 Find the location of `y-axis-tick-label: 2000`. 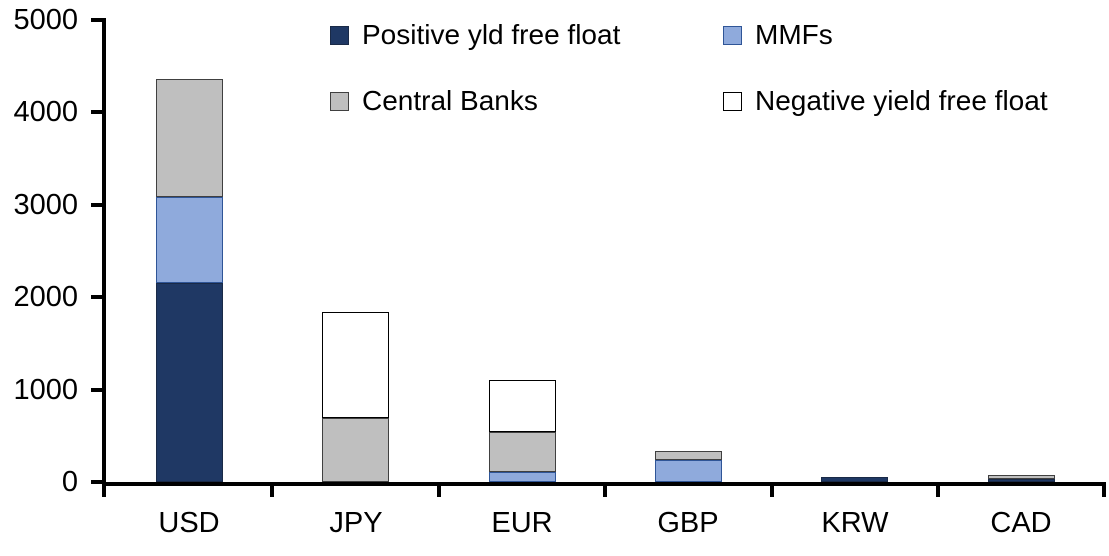

y-axis-tick-label: 2000 is located at coordinates (45, 297).